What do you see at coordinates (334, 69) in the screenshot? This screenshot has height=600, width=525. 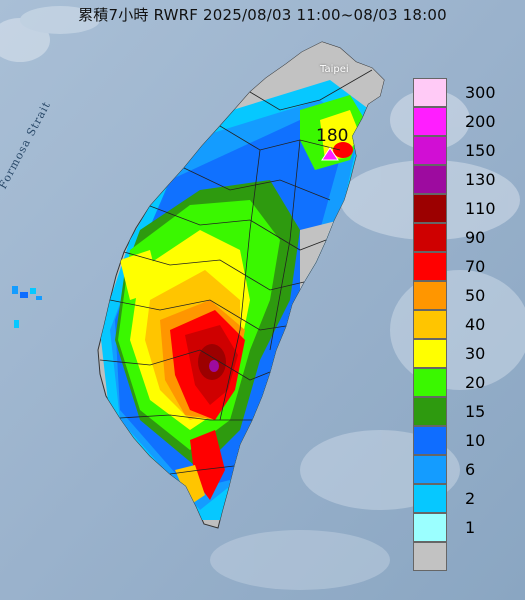 I see `city-label: Taipei` at bounding box center [334, 69].